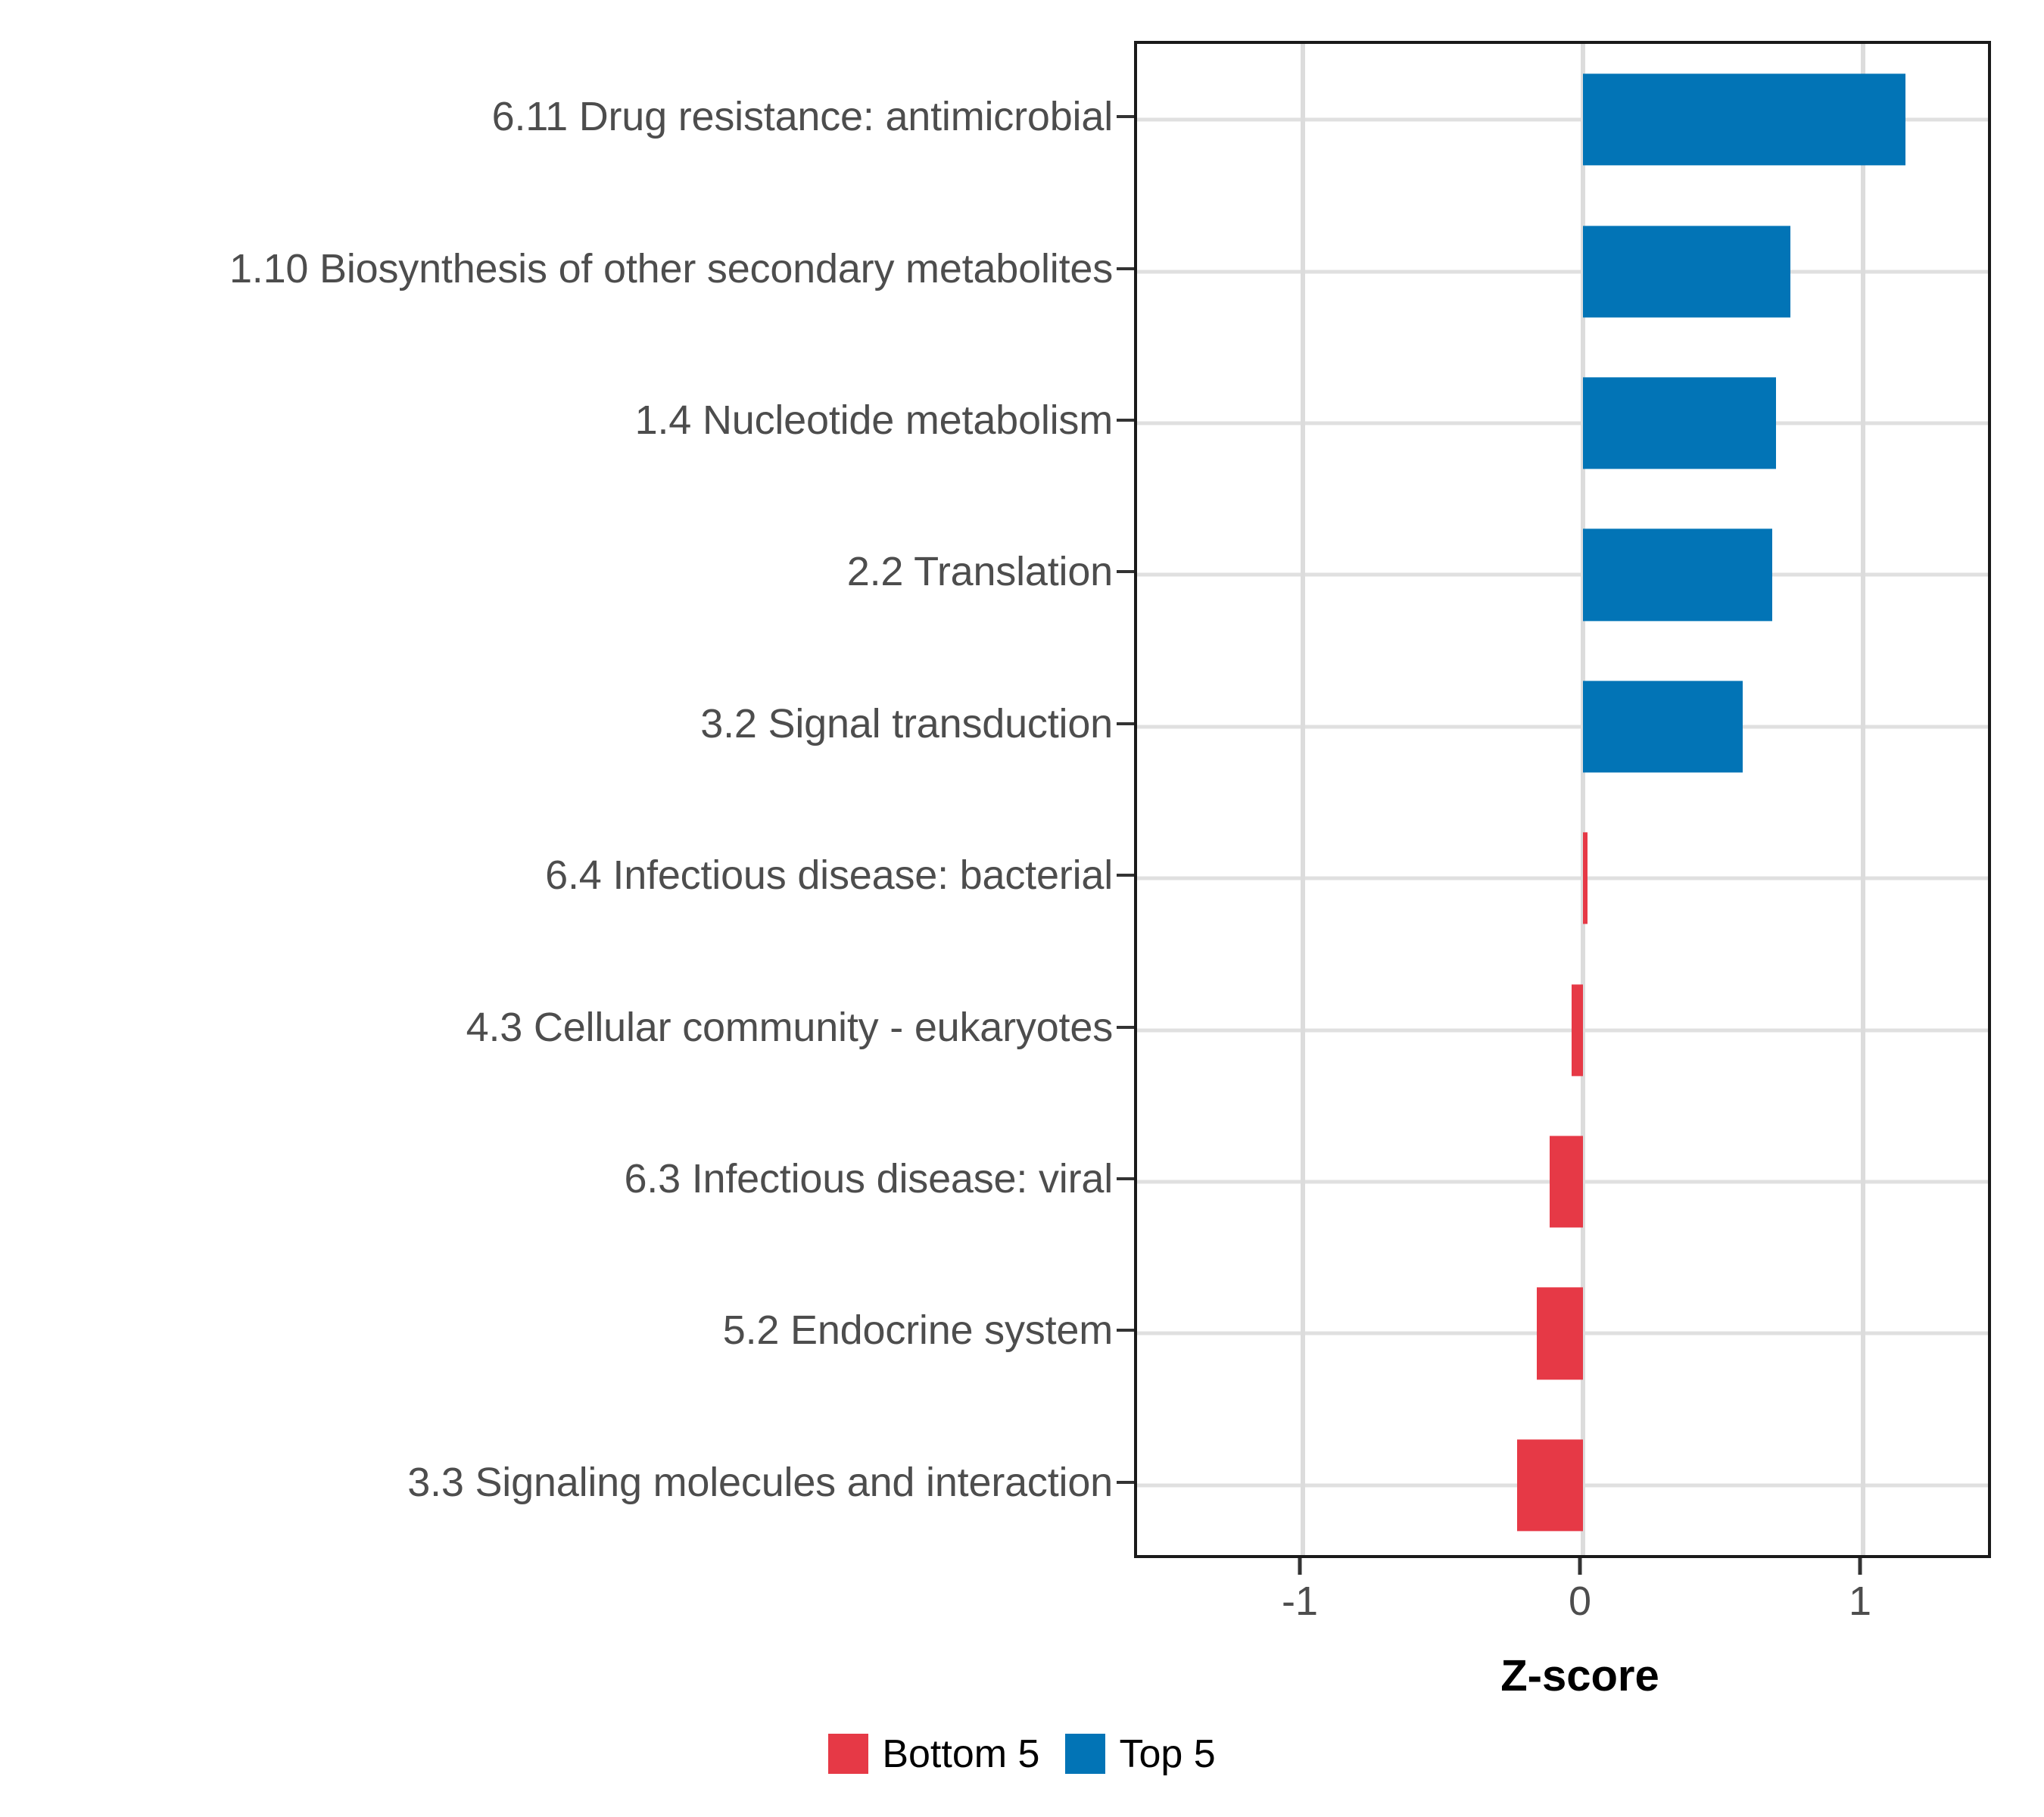 The height and width of the screenshot is (1817, 2044). What do you see at coordinates (1167, 1753) in the screenshot?
I see `legend-label: Top 5` at bounding box center [1167, 1753].